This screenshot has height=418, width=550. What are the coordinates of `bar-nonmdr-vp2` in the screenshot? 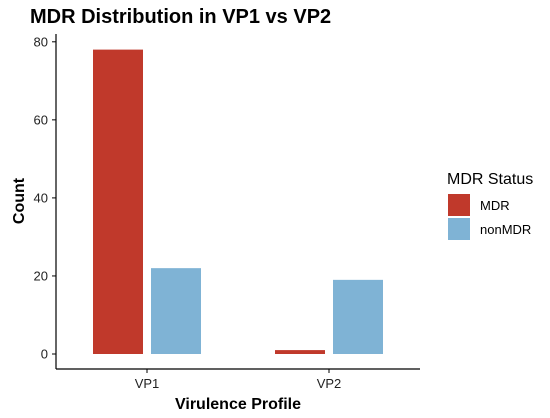 It's located at (358, 316).